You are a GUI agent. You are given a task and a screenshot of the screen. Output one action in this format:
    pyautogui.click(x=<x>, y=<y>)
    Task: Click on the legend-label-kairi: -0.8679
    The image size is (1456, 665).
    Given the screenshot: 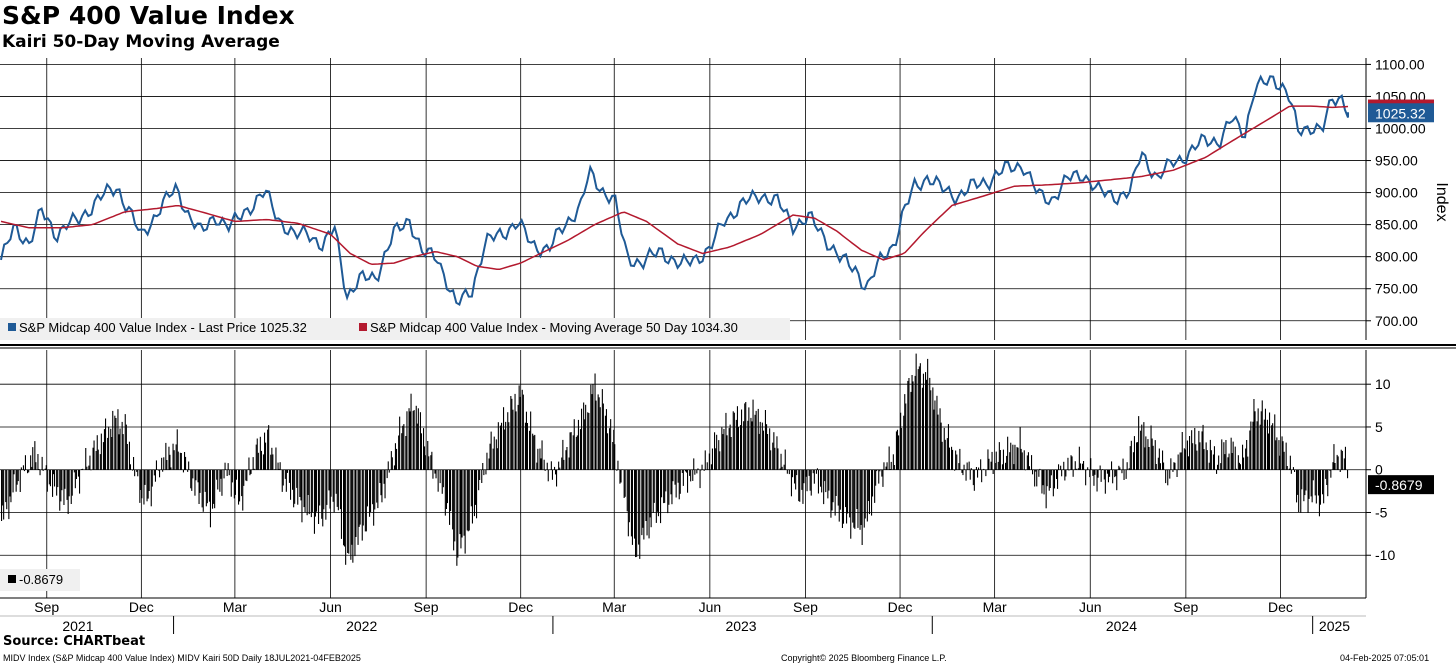 What is the action you would take?
    pyautogui.click(x=41, y=579)
    